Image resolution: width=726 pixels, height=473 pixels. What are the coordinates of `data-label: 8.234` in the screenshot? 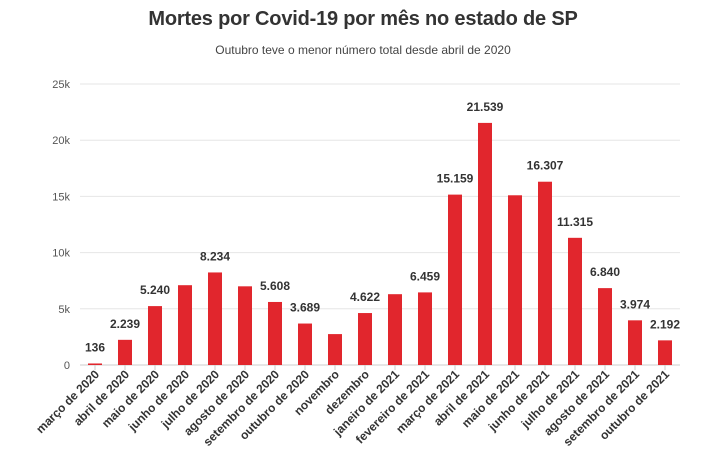 It's located at (215, 256).